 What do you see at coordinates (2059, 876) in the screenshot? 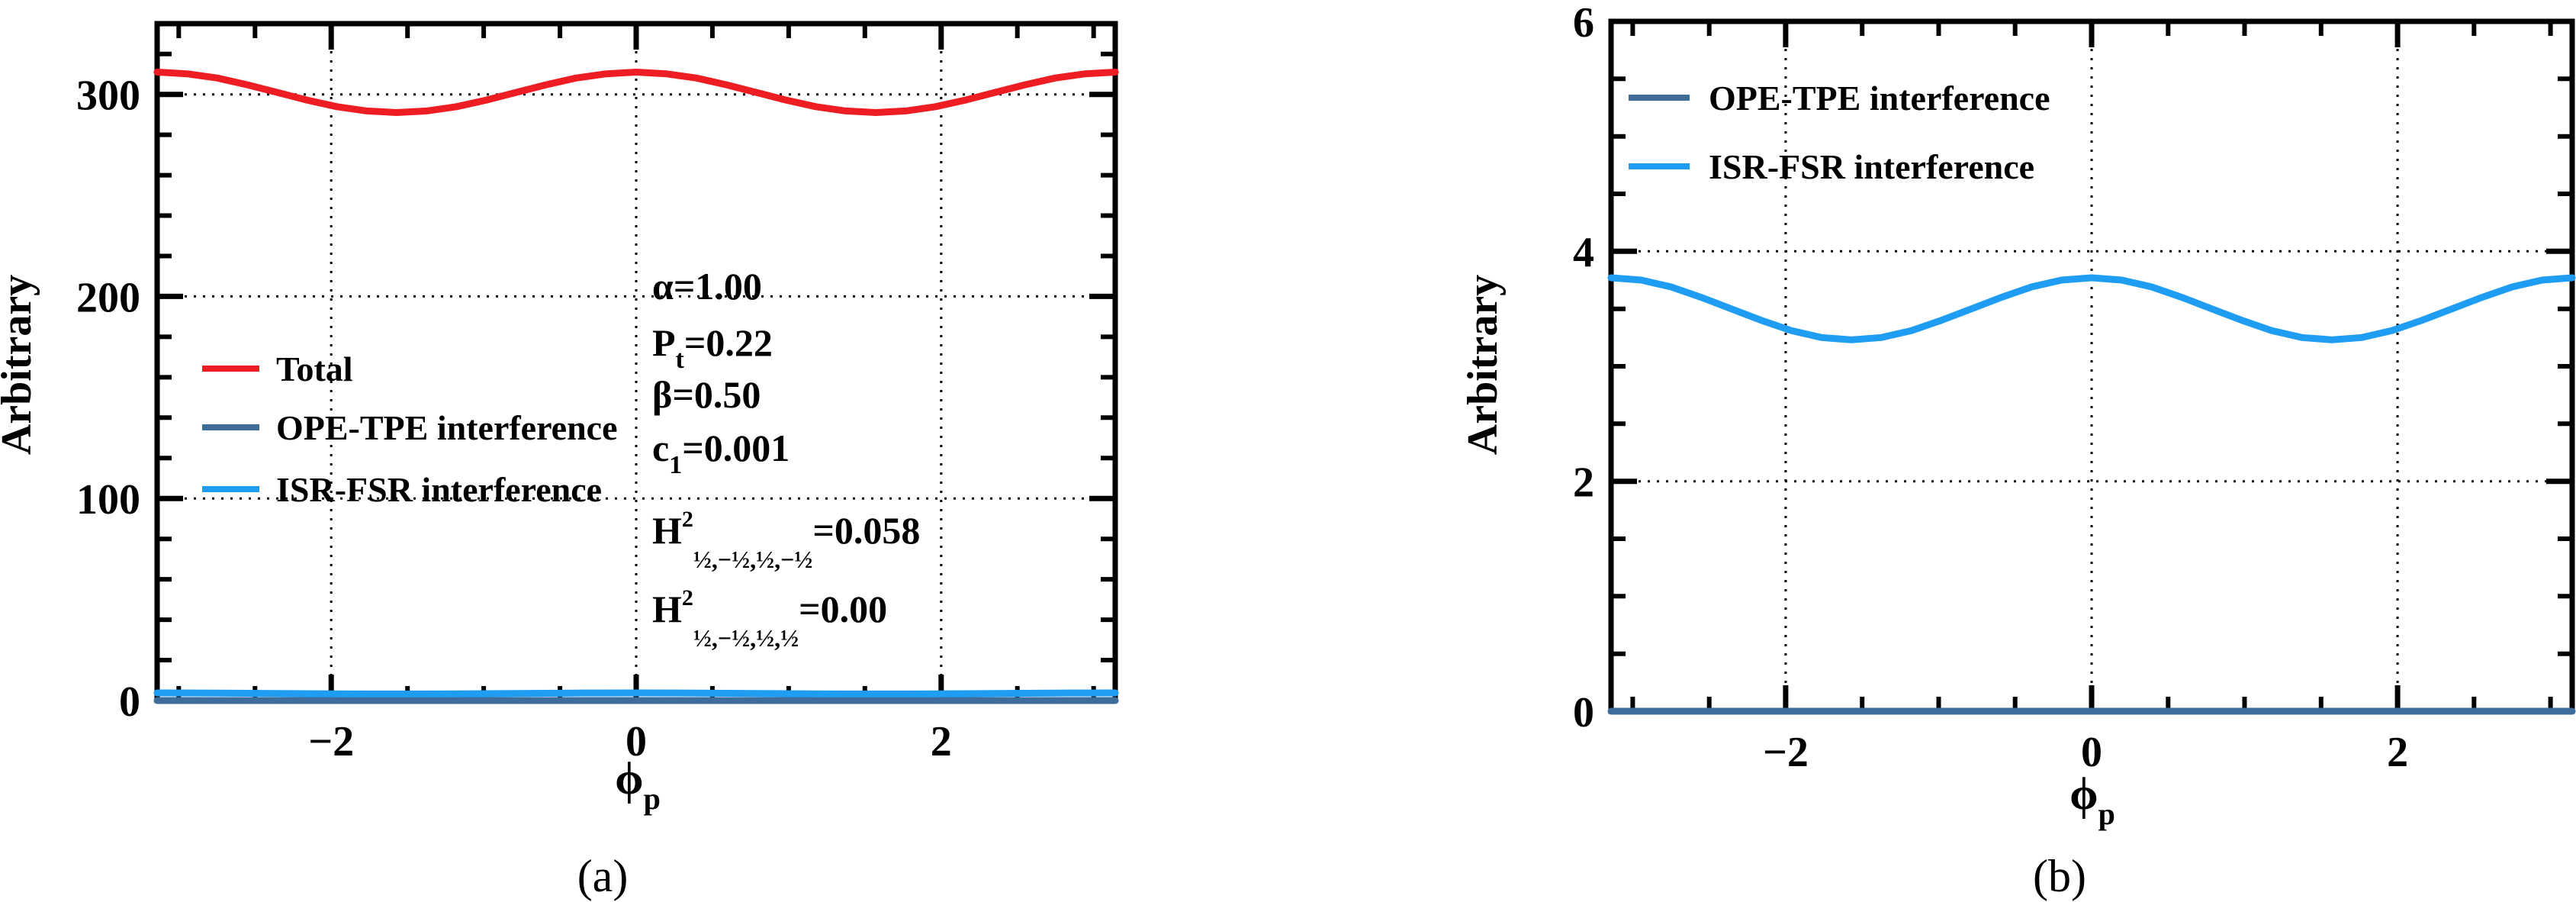
I see `panel-caption: (b)` at bounding box center [2059, 876].